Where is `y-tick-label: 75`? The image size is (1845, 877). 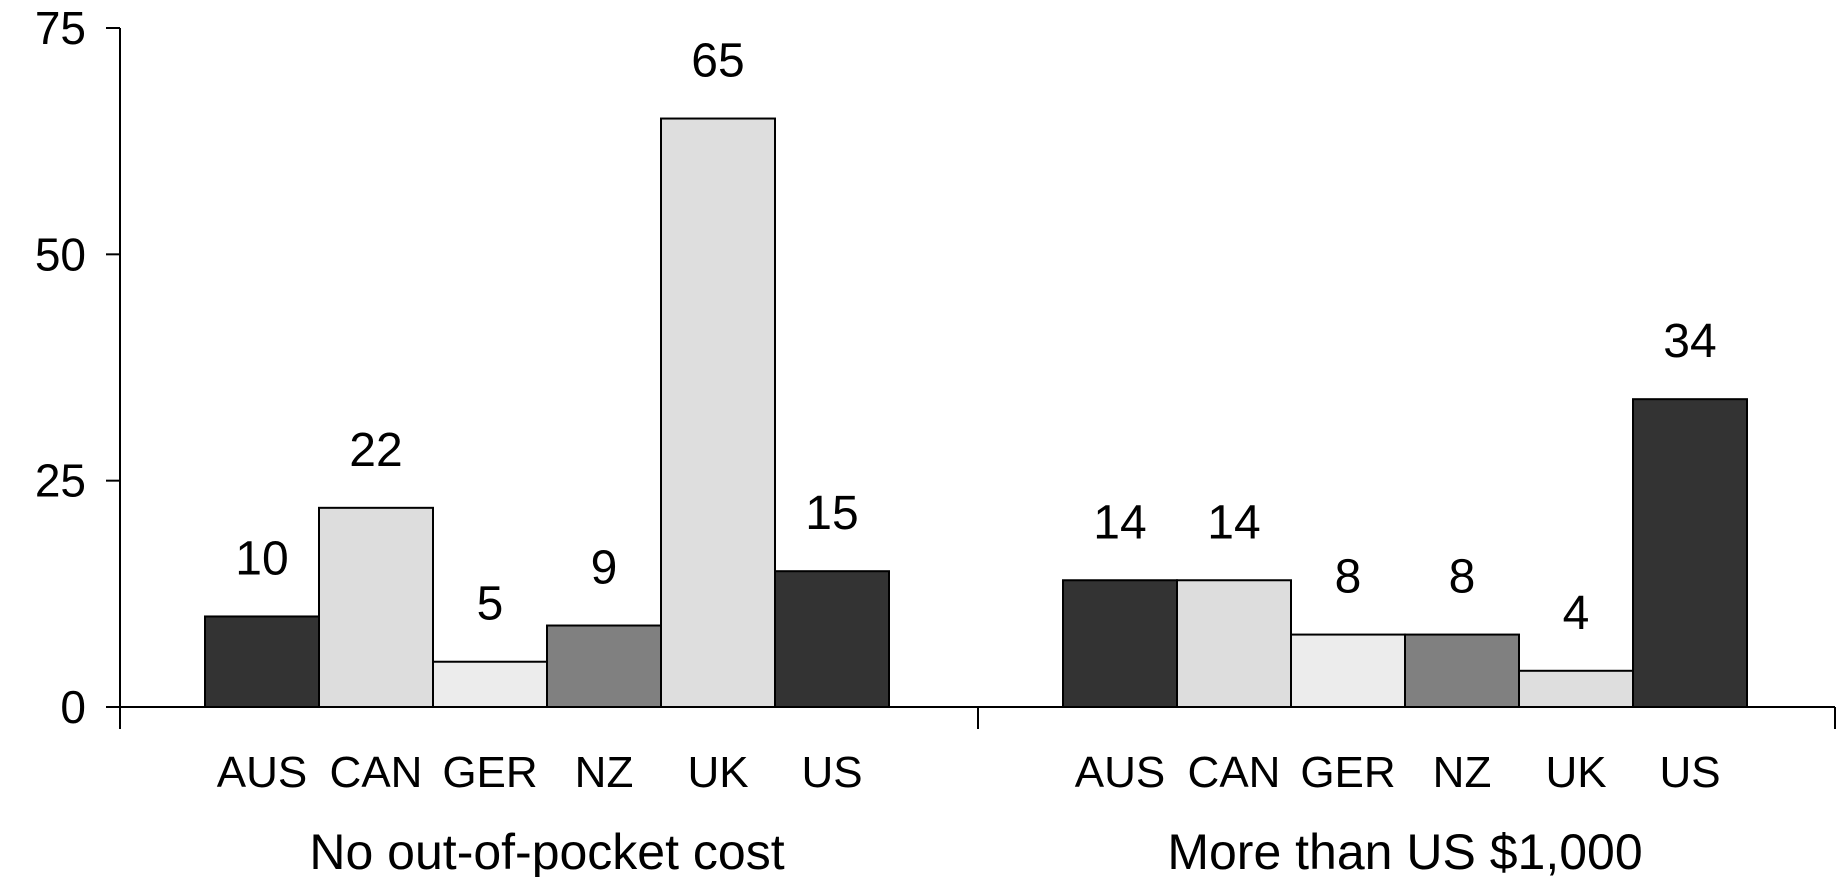
y-tick-label: 75 is located at coordinates (60, 28).